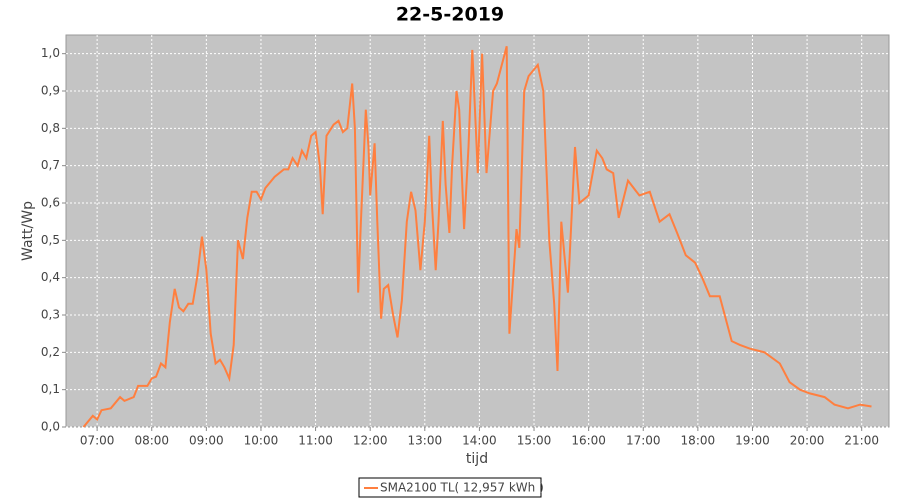 The width and height of the screenshot is (900, 500). What do you see at coordinates (50, 91) in the screenshot?
I see `y-tick-label: 0,9` at bounding box center [50, 91].